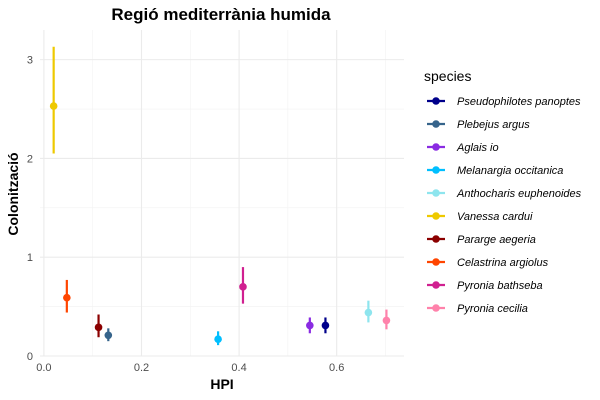 The height and width of the screenshot is (400, 600). What do you see at coordinates (495, 217) in the screenshot?
I see `legend-label: Vanessa cardui` at bounding box center [495, 217].